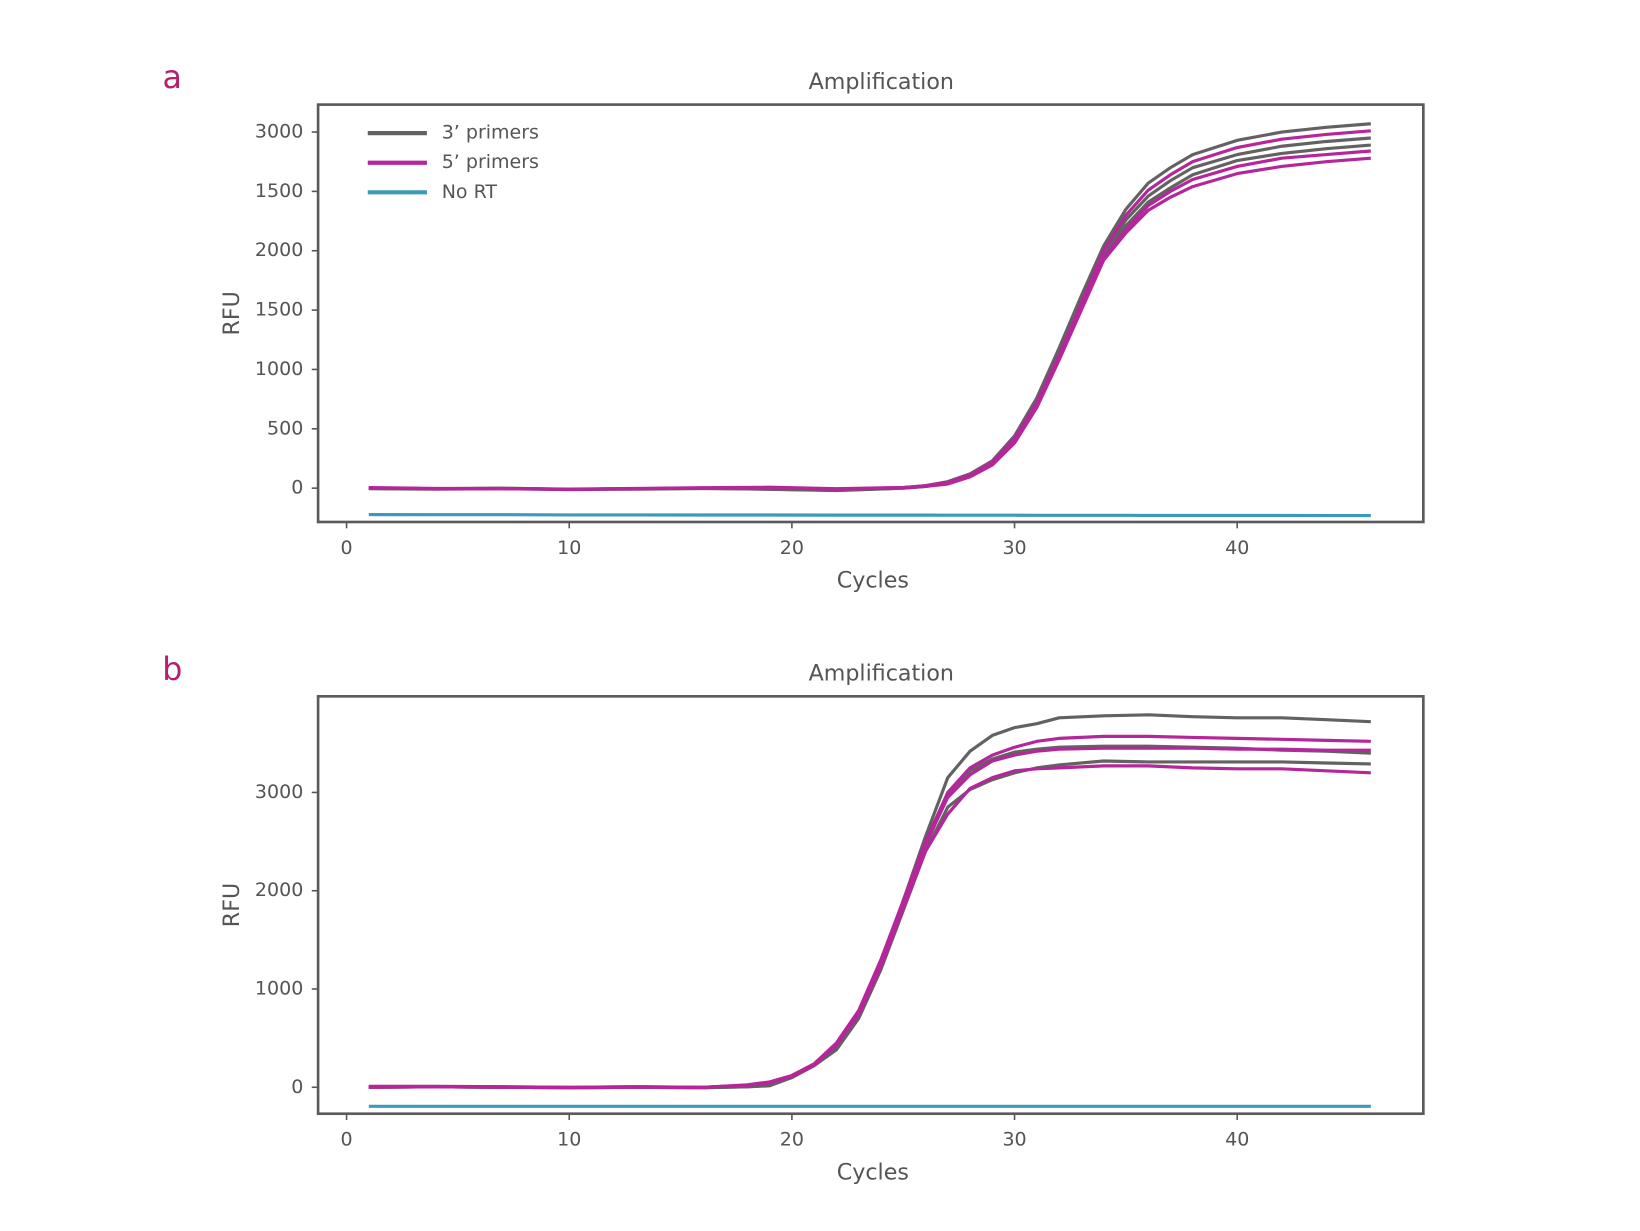 The width and height of the screenshot is (1640, 1231). Describe the element at coordinates (172, 78) in the screenshot. I see `panel-label: a` at that location.